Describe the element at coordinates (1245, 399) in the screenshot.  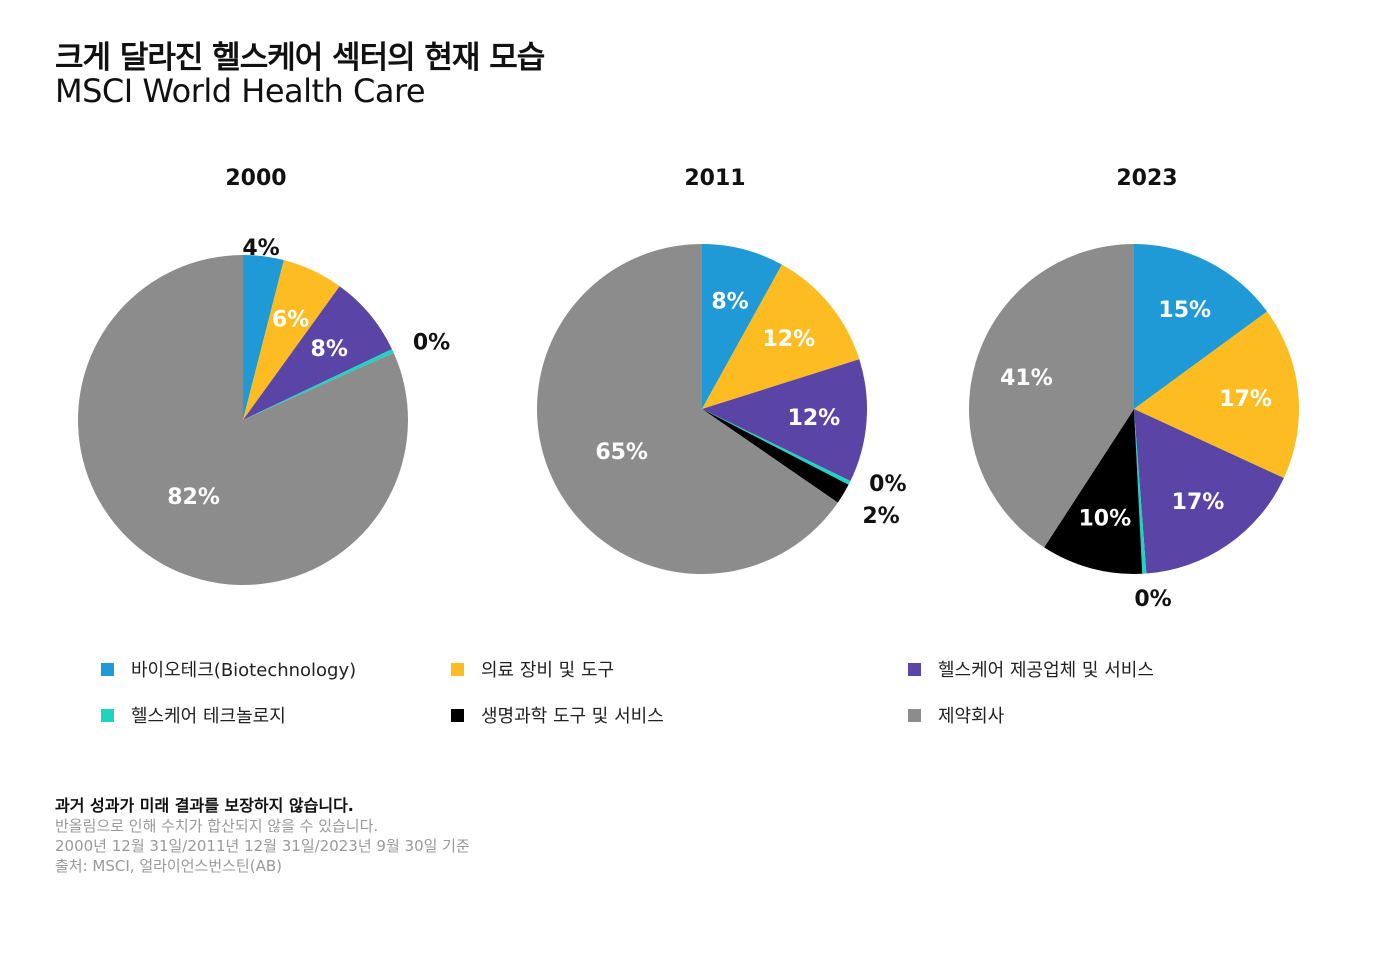
I see `data-label-medical-equipment: 17%` at that location.